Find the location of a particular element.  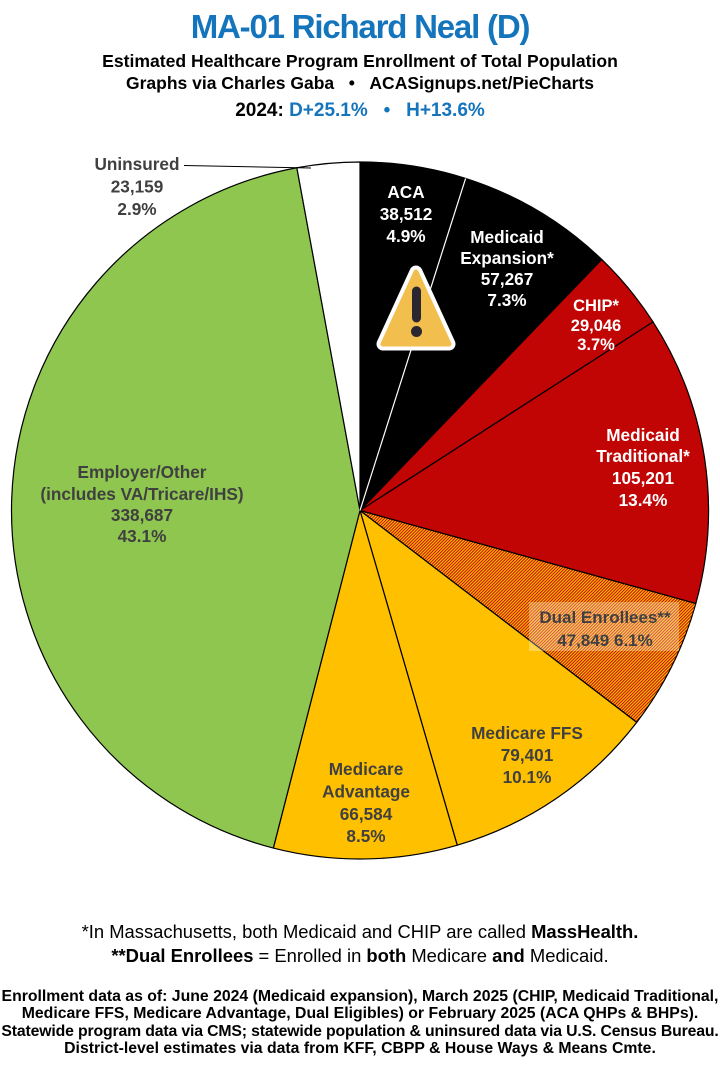

svg-text: 105,201 is located at coordinates (643, 478).